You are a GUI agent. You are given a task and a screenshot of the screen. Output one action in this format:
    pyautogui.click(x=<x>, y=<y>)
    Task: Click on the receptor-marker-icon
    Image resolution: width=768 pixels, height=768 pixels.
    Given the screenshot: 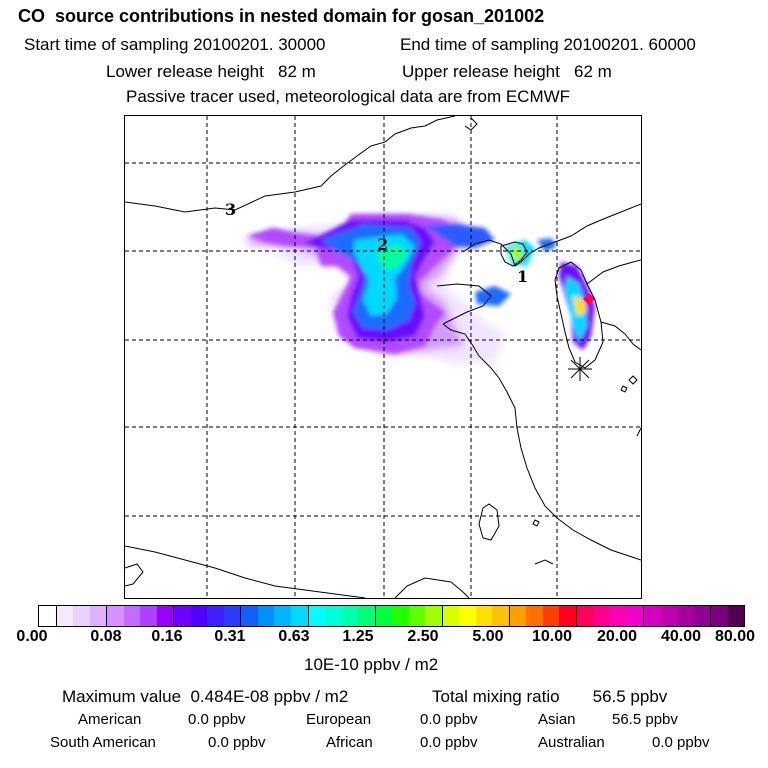 What is the action you would take?
    pyautogui.click(x=580, y=369)
    